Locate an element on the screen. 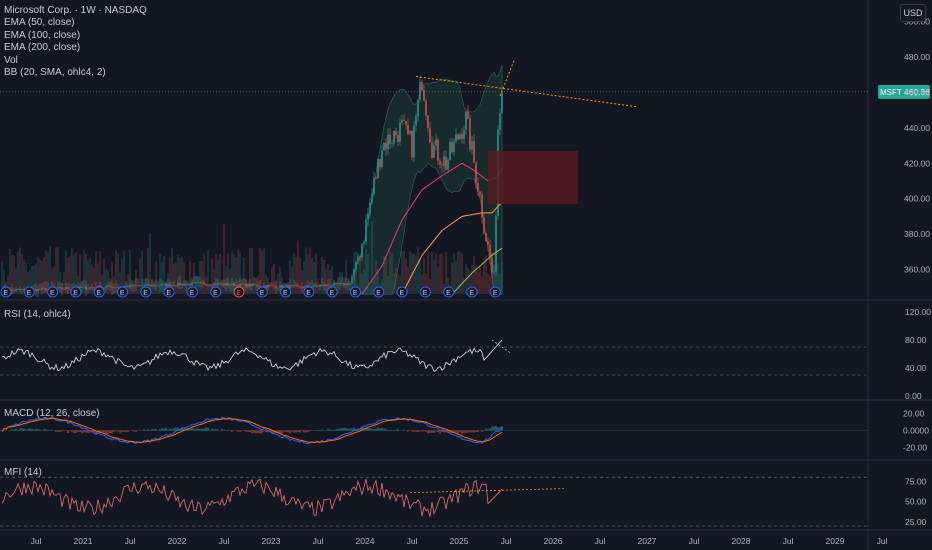 The width and height of the screenshot is (932, 550). legend-ema200: EMA (200, close) is located at coordinates (42, 48).